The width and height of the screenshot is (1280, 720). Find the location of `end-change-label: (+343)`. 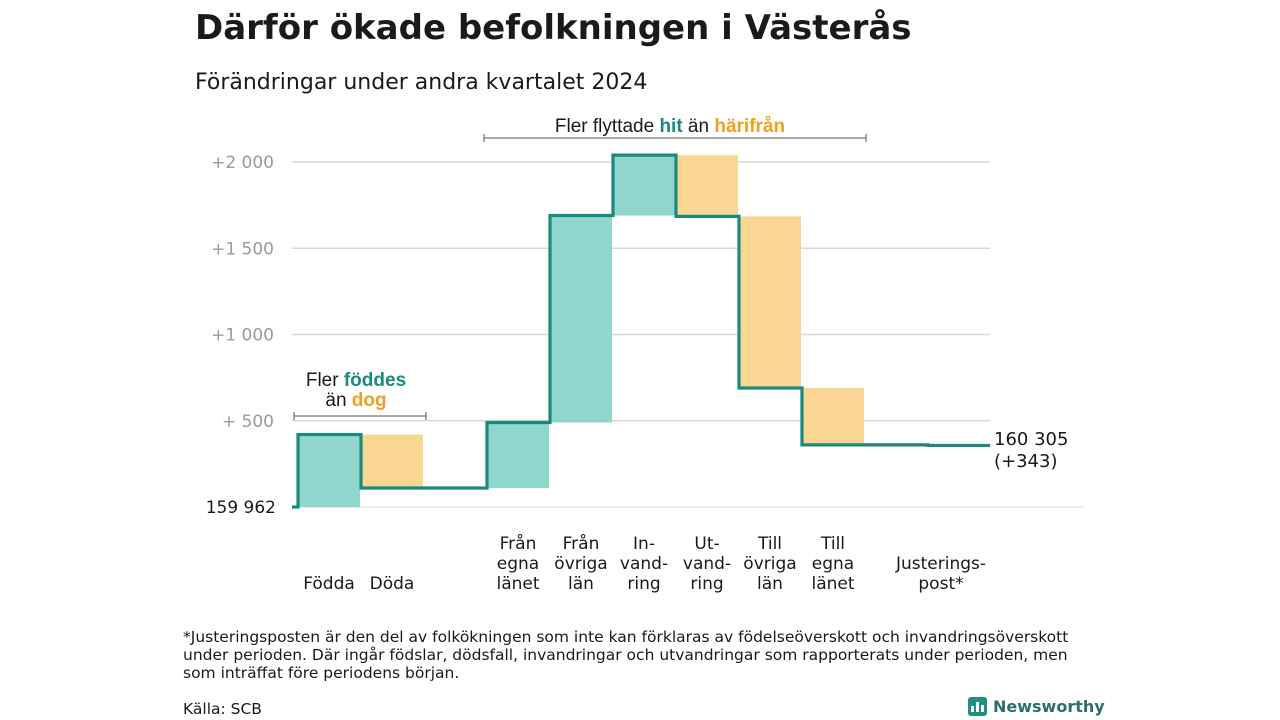

end-change-label: (+343) is located at coordinates (1025, 461).